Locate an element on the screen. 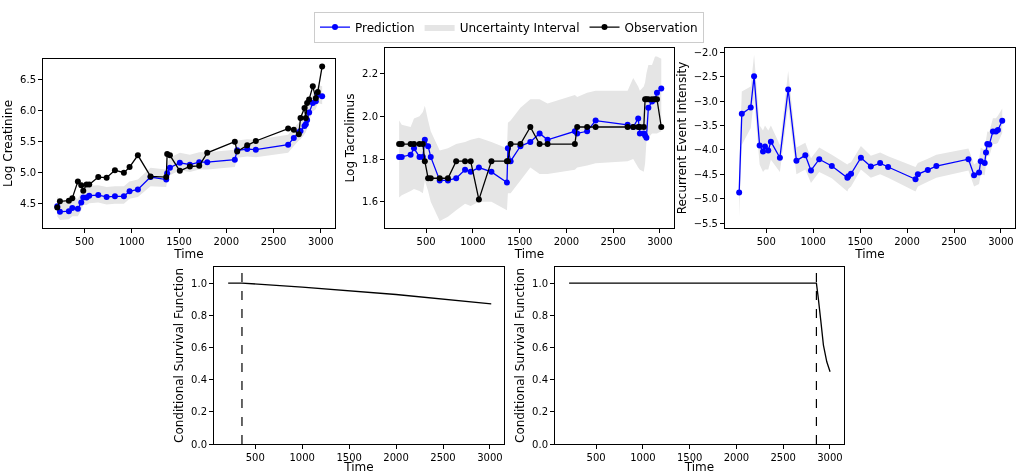 The width and height of the screenshot is (1018, 474). y-tick-label: 5.5 is located at coordinates (28, 142).